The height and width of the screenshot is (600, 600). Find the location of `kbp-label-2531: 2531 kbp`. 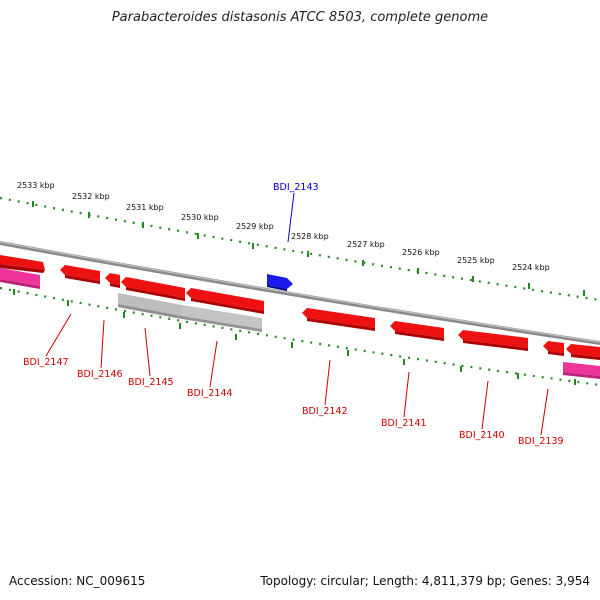

kbp-label-2531: 2531 kbp is located at coordinates (145, 207).